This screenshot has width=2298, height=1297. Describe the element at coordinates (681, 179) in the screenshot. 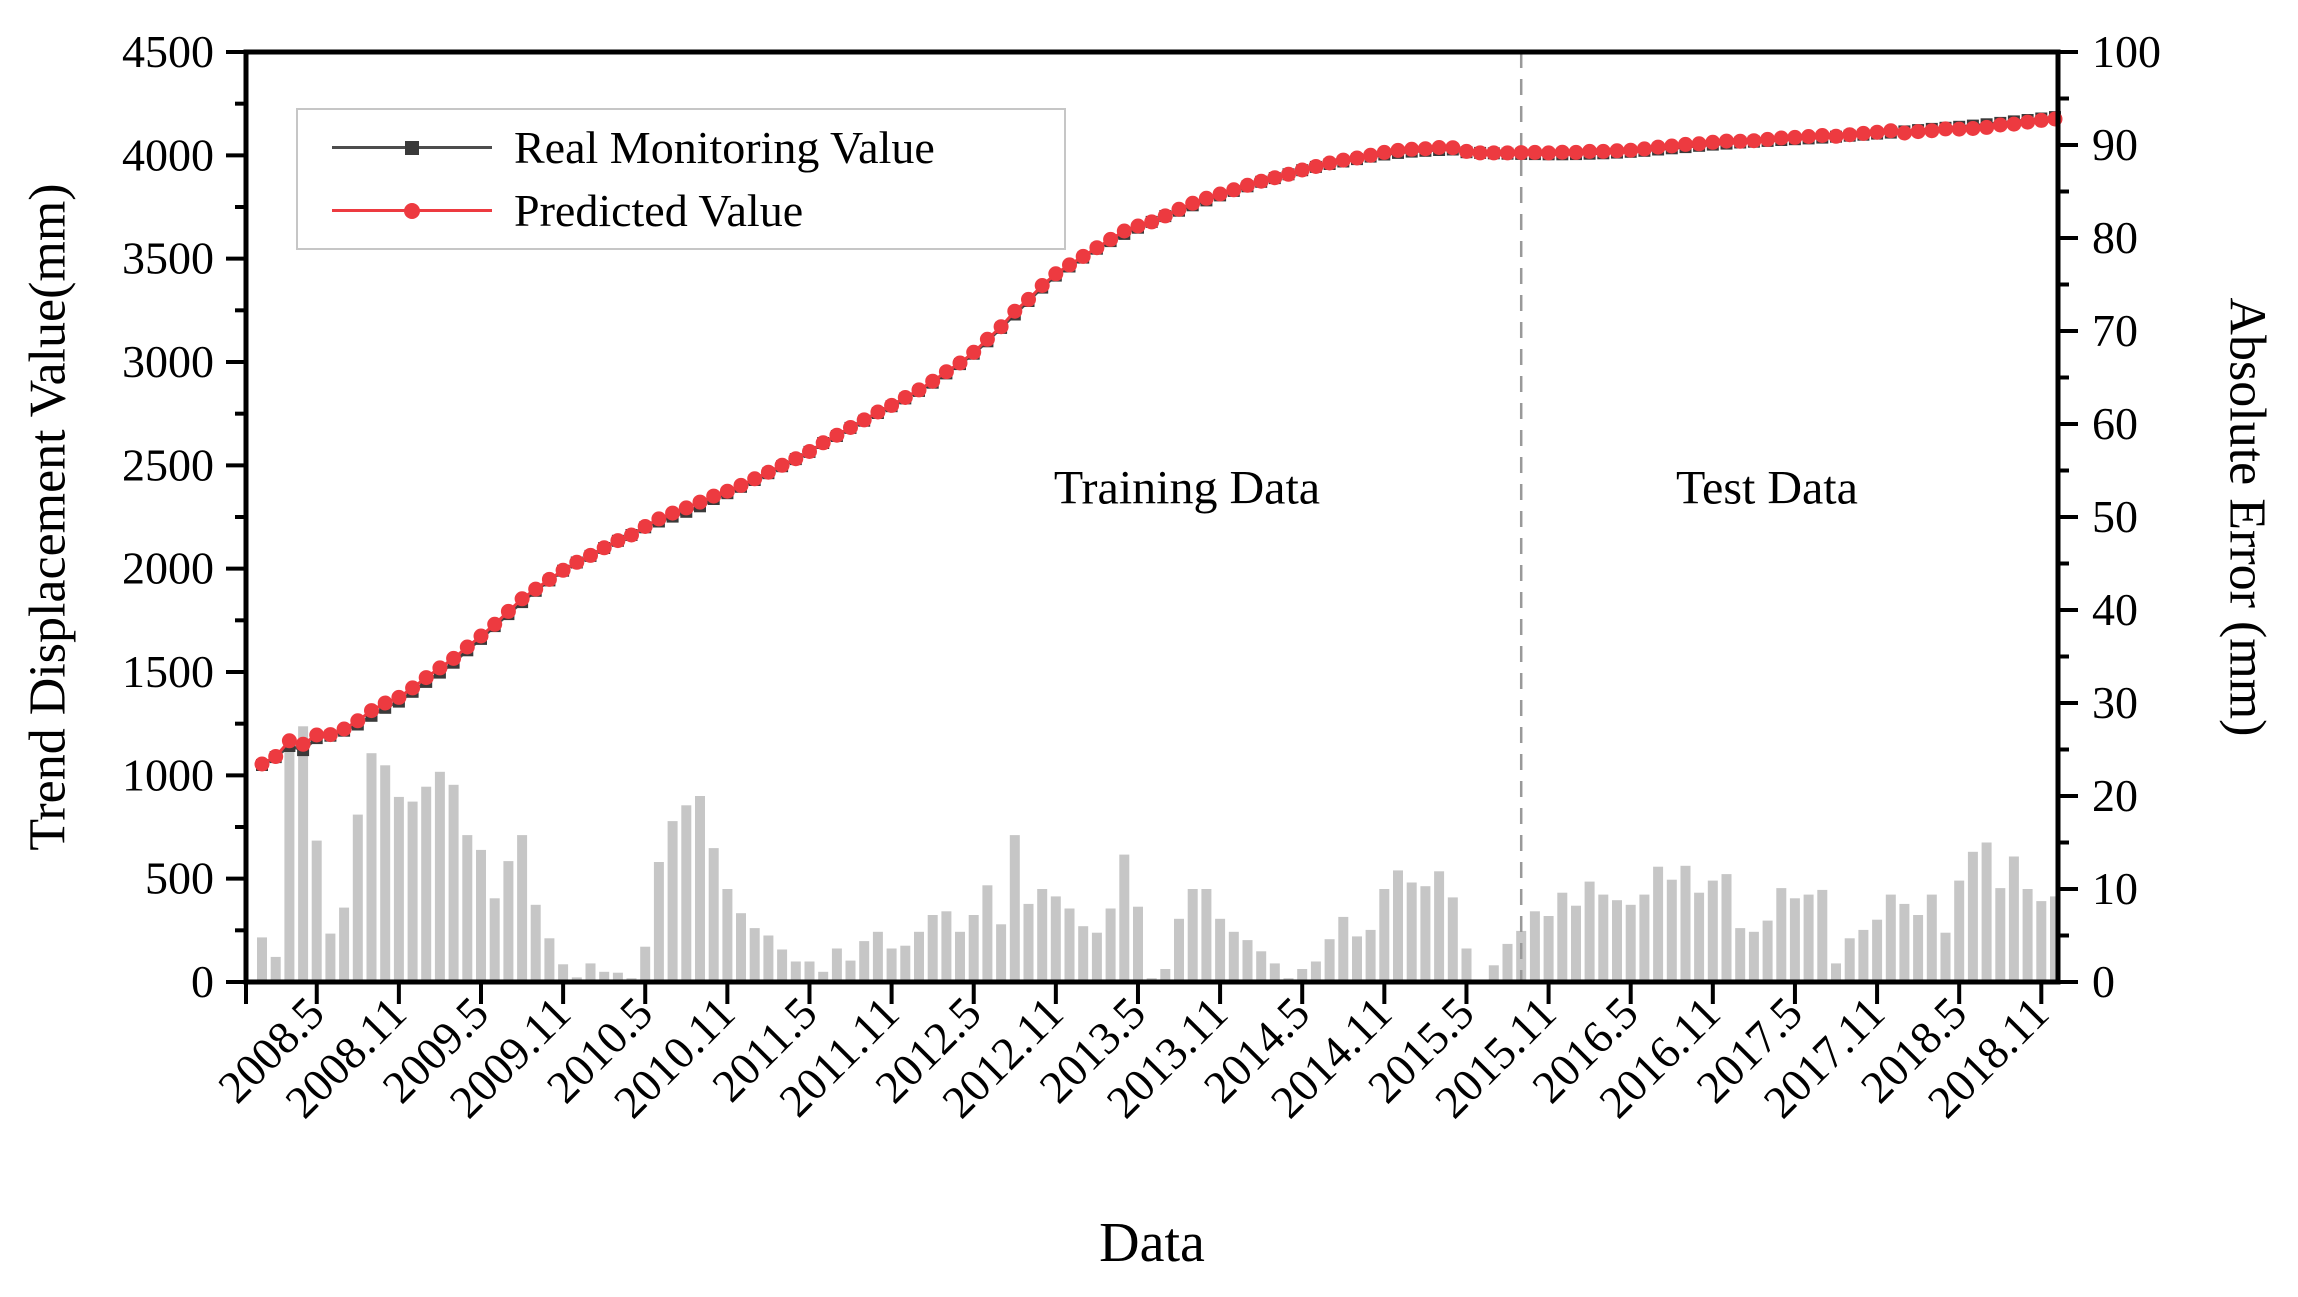

I see `legend: Real Monitoring Value Predicted Value` at that location.